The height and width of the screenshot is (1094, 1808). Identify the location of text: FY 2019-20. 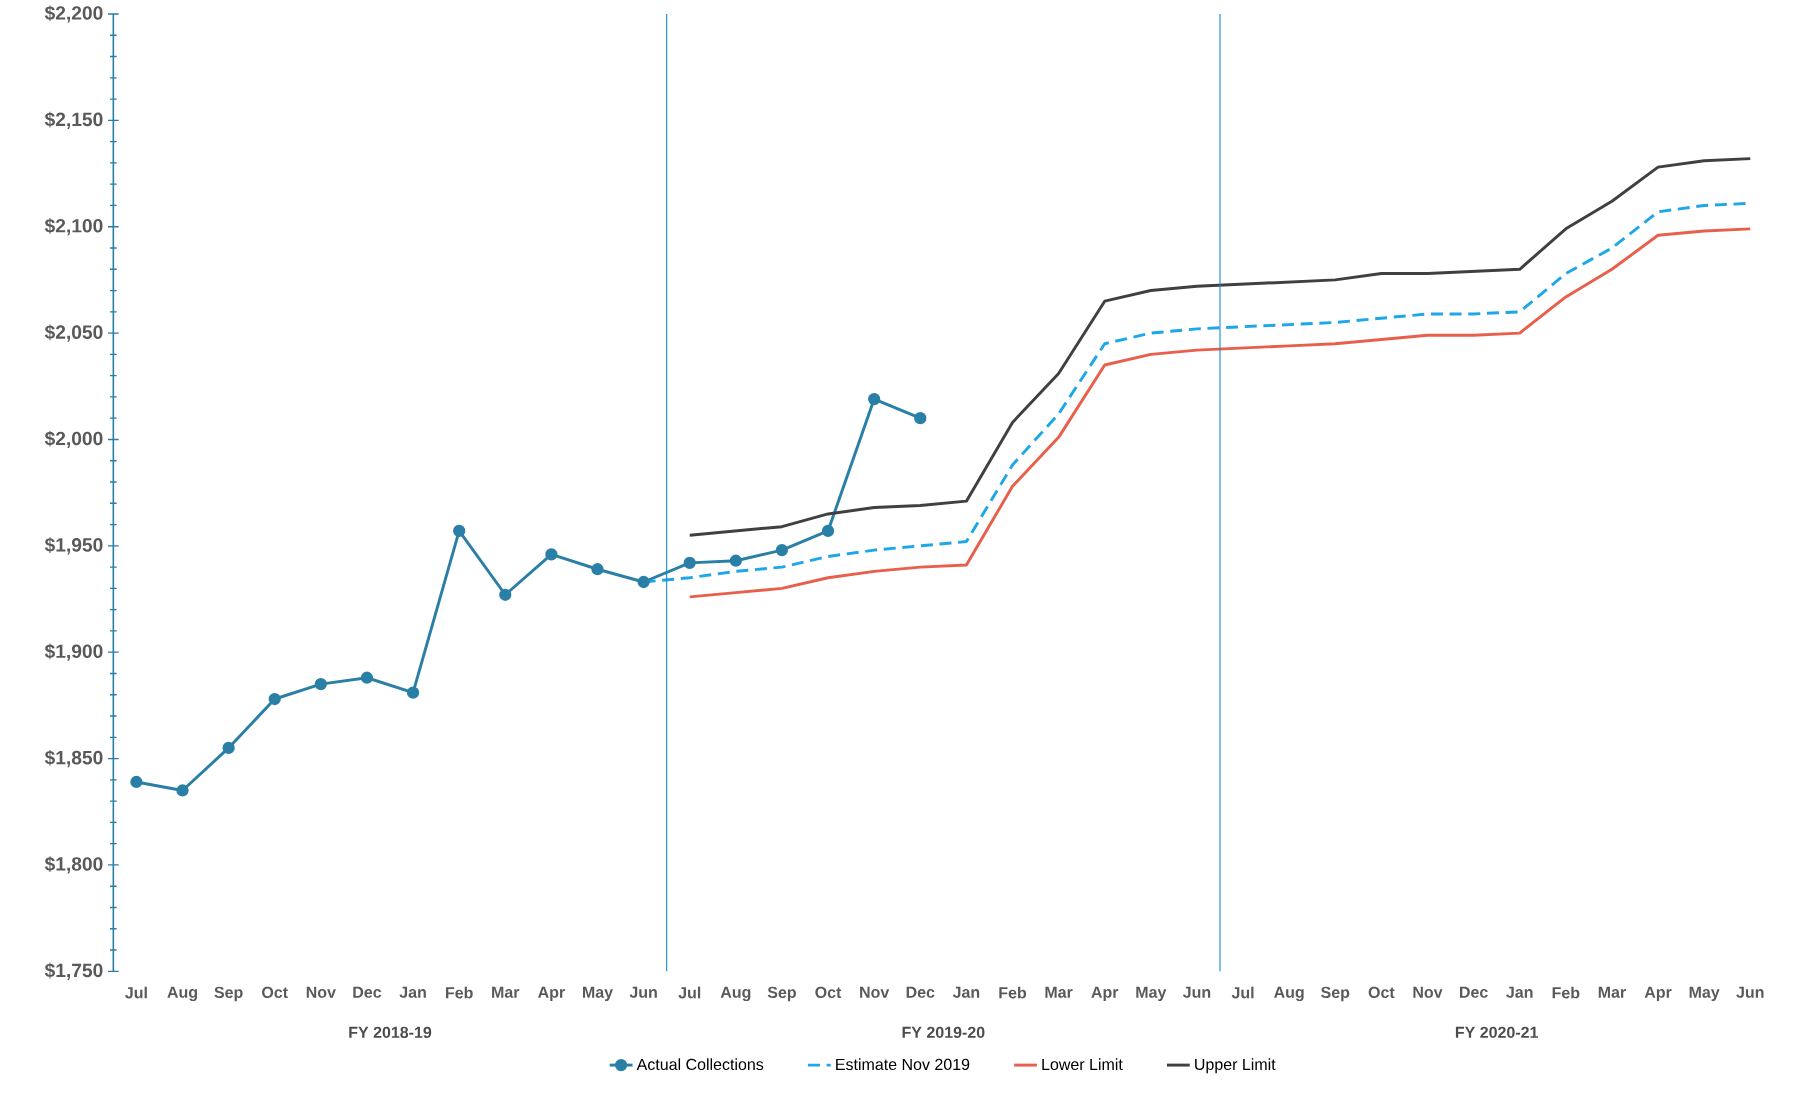
(943, 1032).